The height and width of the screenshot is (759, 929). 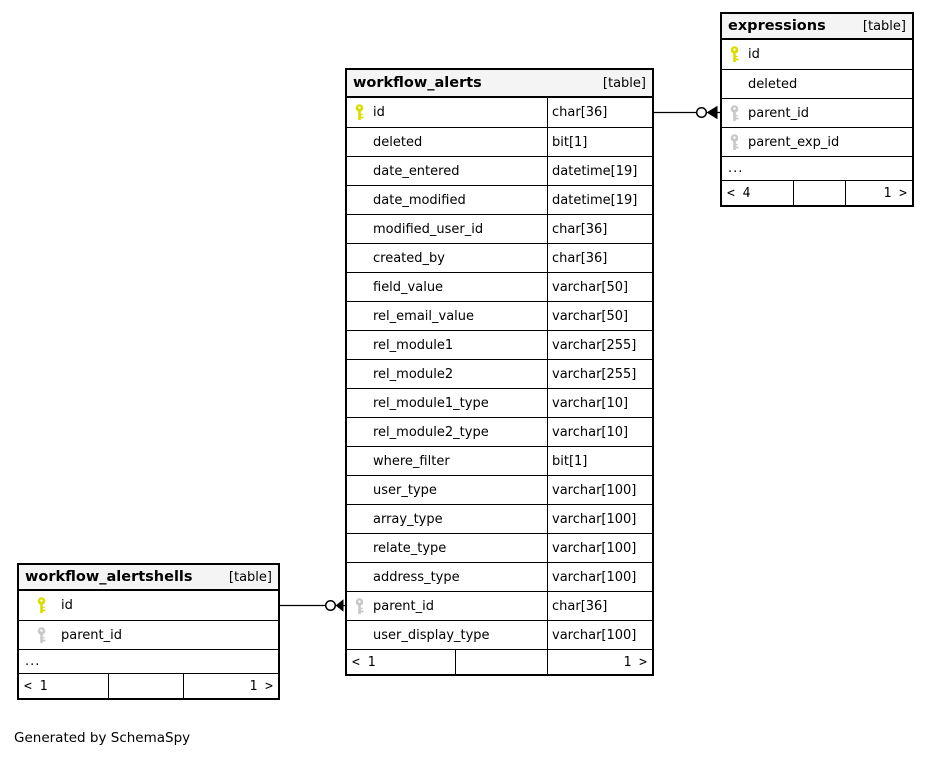 What do you see at coordinates (599, 200) in the screenshot?
I see `column-type: datetime[19]` at bounding box center [599, 200].